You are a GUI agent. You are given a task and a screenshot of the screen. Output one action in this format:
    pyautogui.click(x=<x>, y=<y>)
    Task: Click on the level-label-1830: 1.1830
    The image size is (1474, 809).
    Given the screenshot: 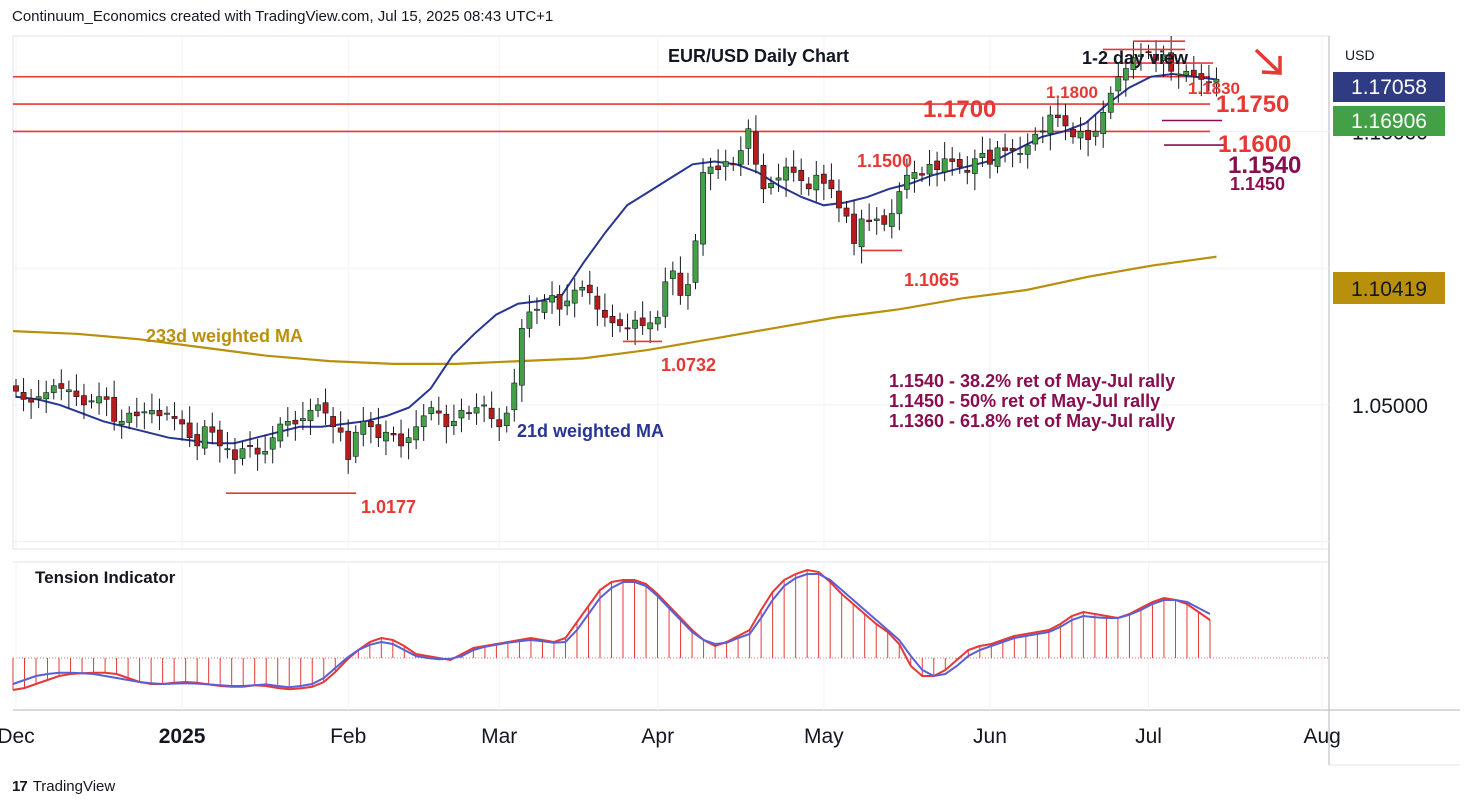 What is the action you would take?
    pyautogui.click(x=1214, y=88)
    